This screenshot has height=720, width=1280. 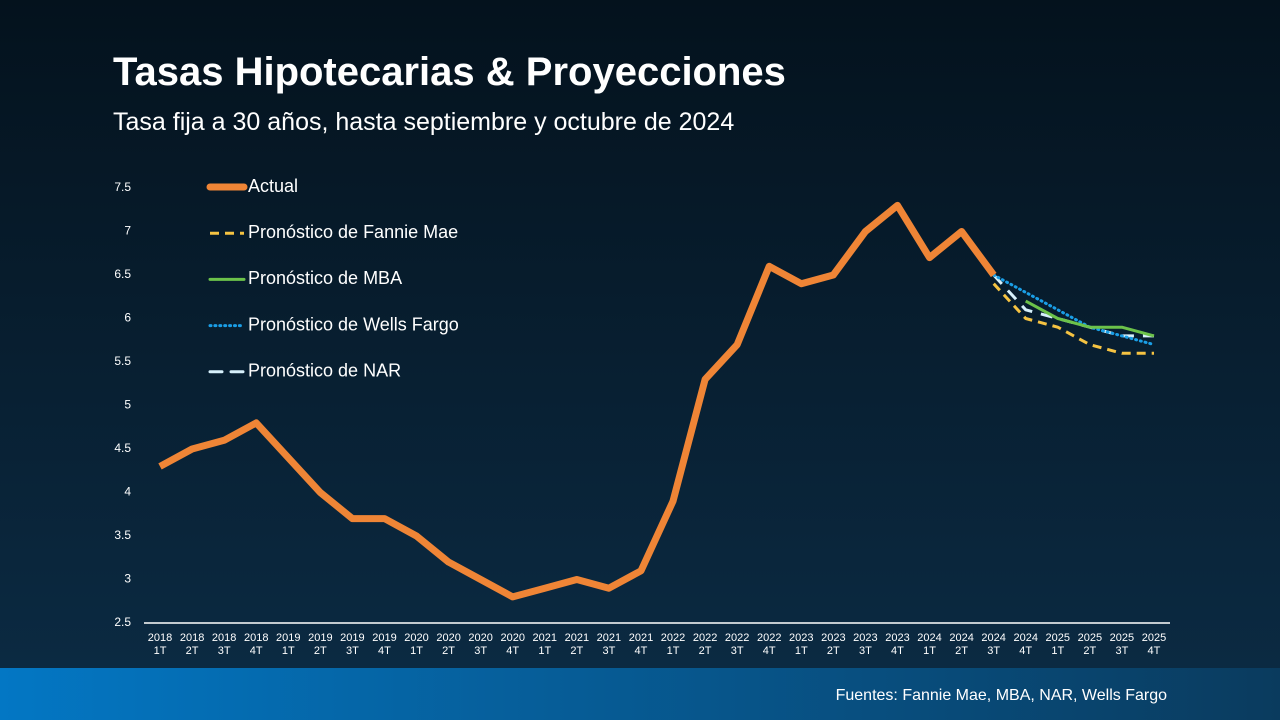 What do you see at coordinates (160, 644) in the screenshot?
I see `x-tick-label: 2018 1T` at bounding box center [160, 644].